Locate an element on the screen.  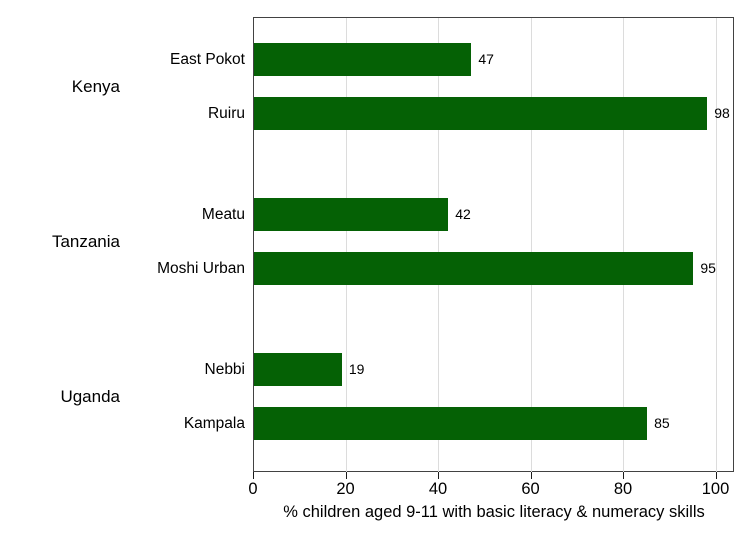
district-label: East Pokot is located at coordinates (207, 59).